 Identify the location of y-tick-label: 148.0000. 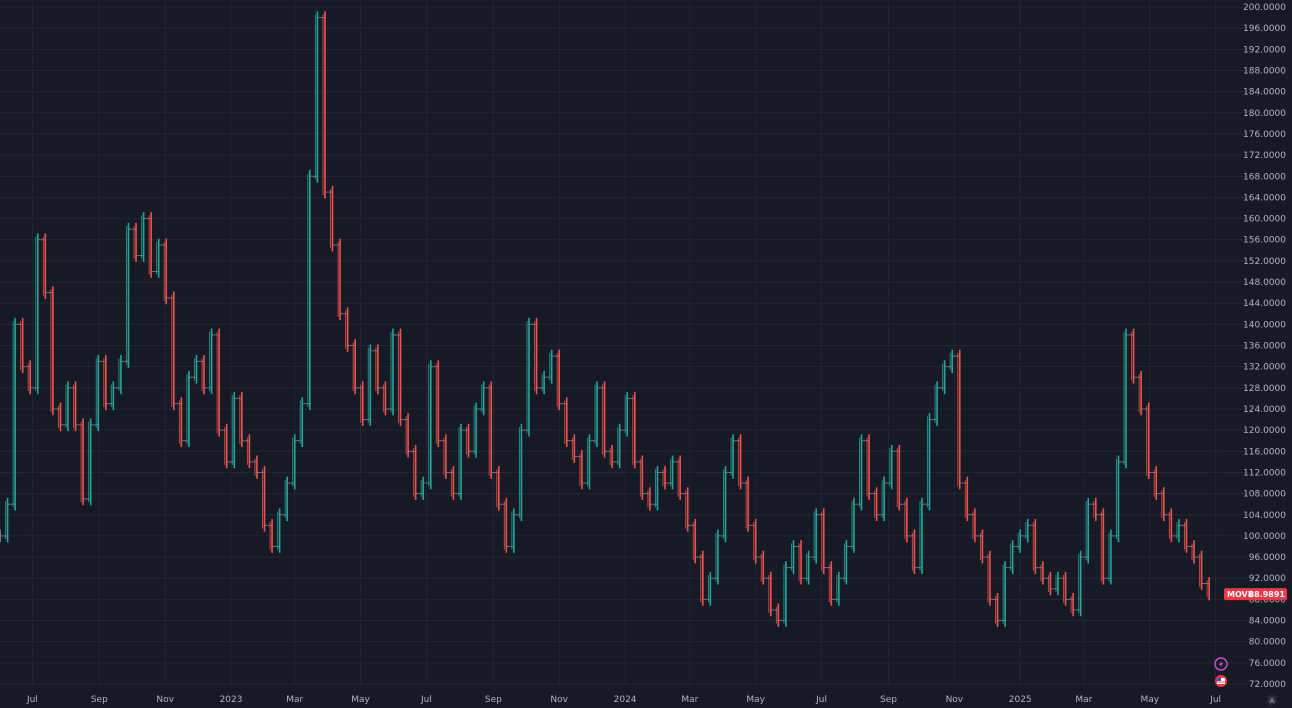
(1264, 283).